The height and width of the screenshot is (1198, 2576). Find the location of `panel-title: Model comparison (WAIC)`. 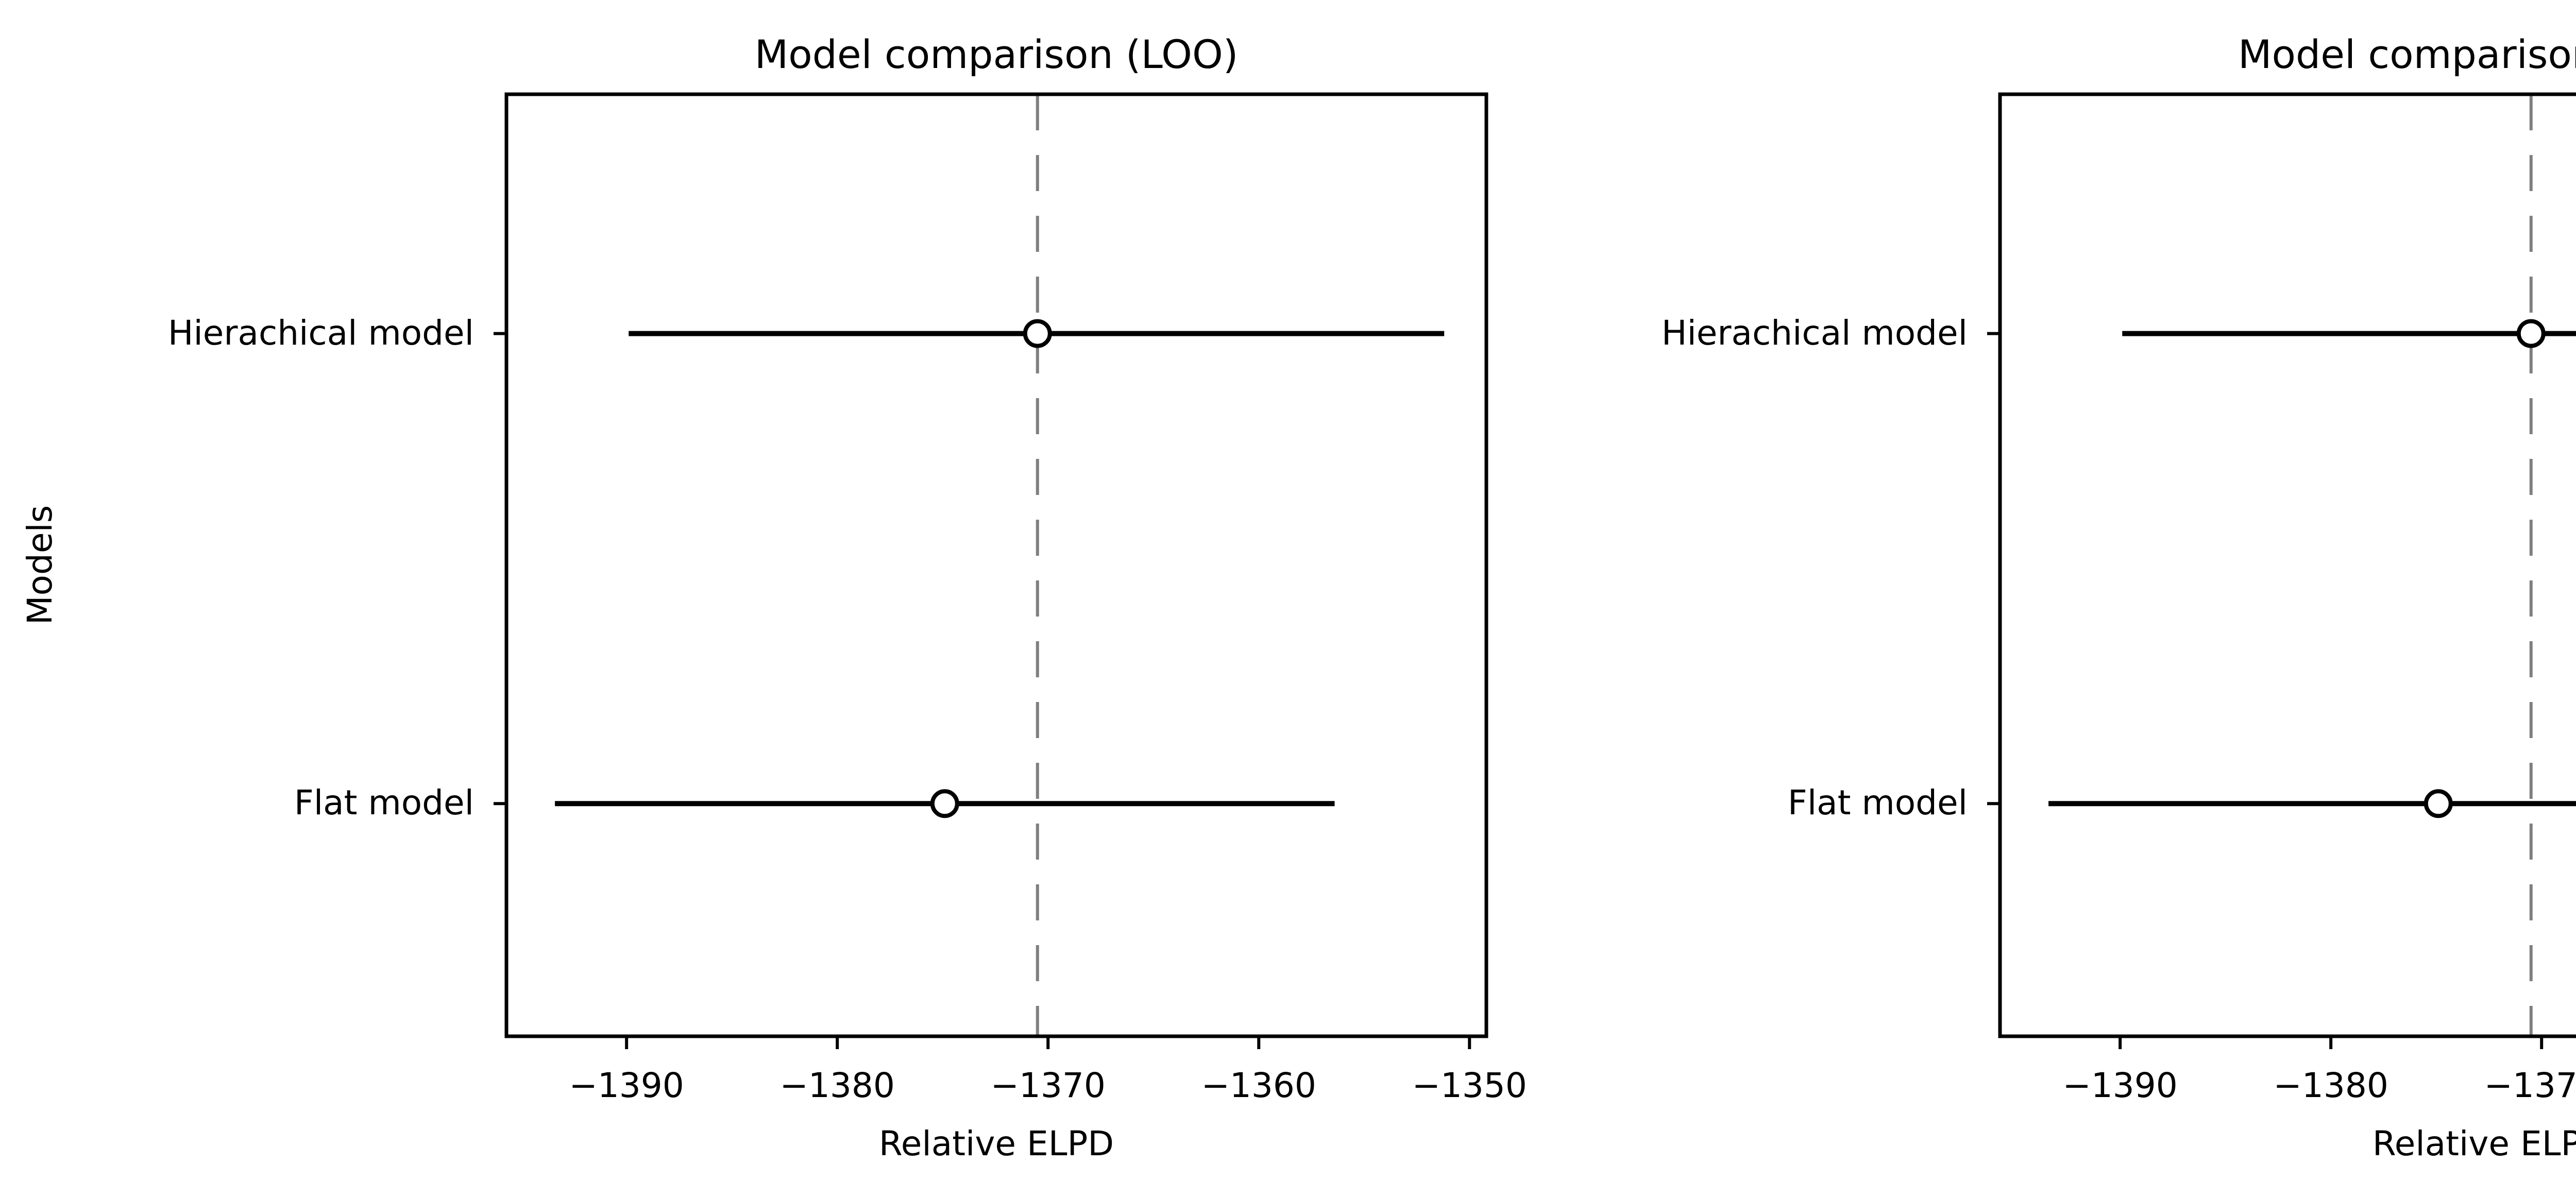

panel-title: Model comparison (WAIC) is located at coordinates (2407, 54).